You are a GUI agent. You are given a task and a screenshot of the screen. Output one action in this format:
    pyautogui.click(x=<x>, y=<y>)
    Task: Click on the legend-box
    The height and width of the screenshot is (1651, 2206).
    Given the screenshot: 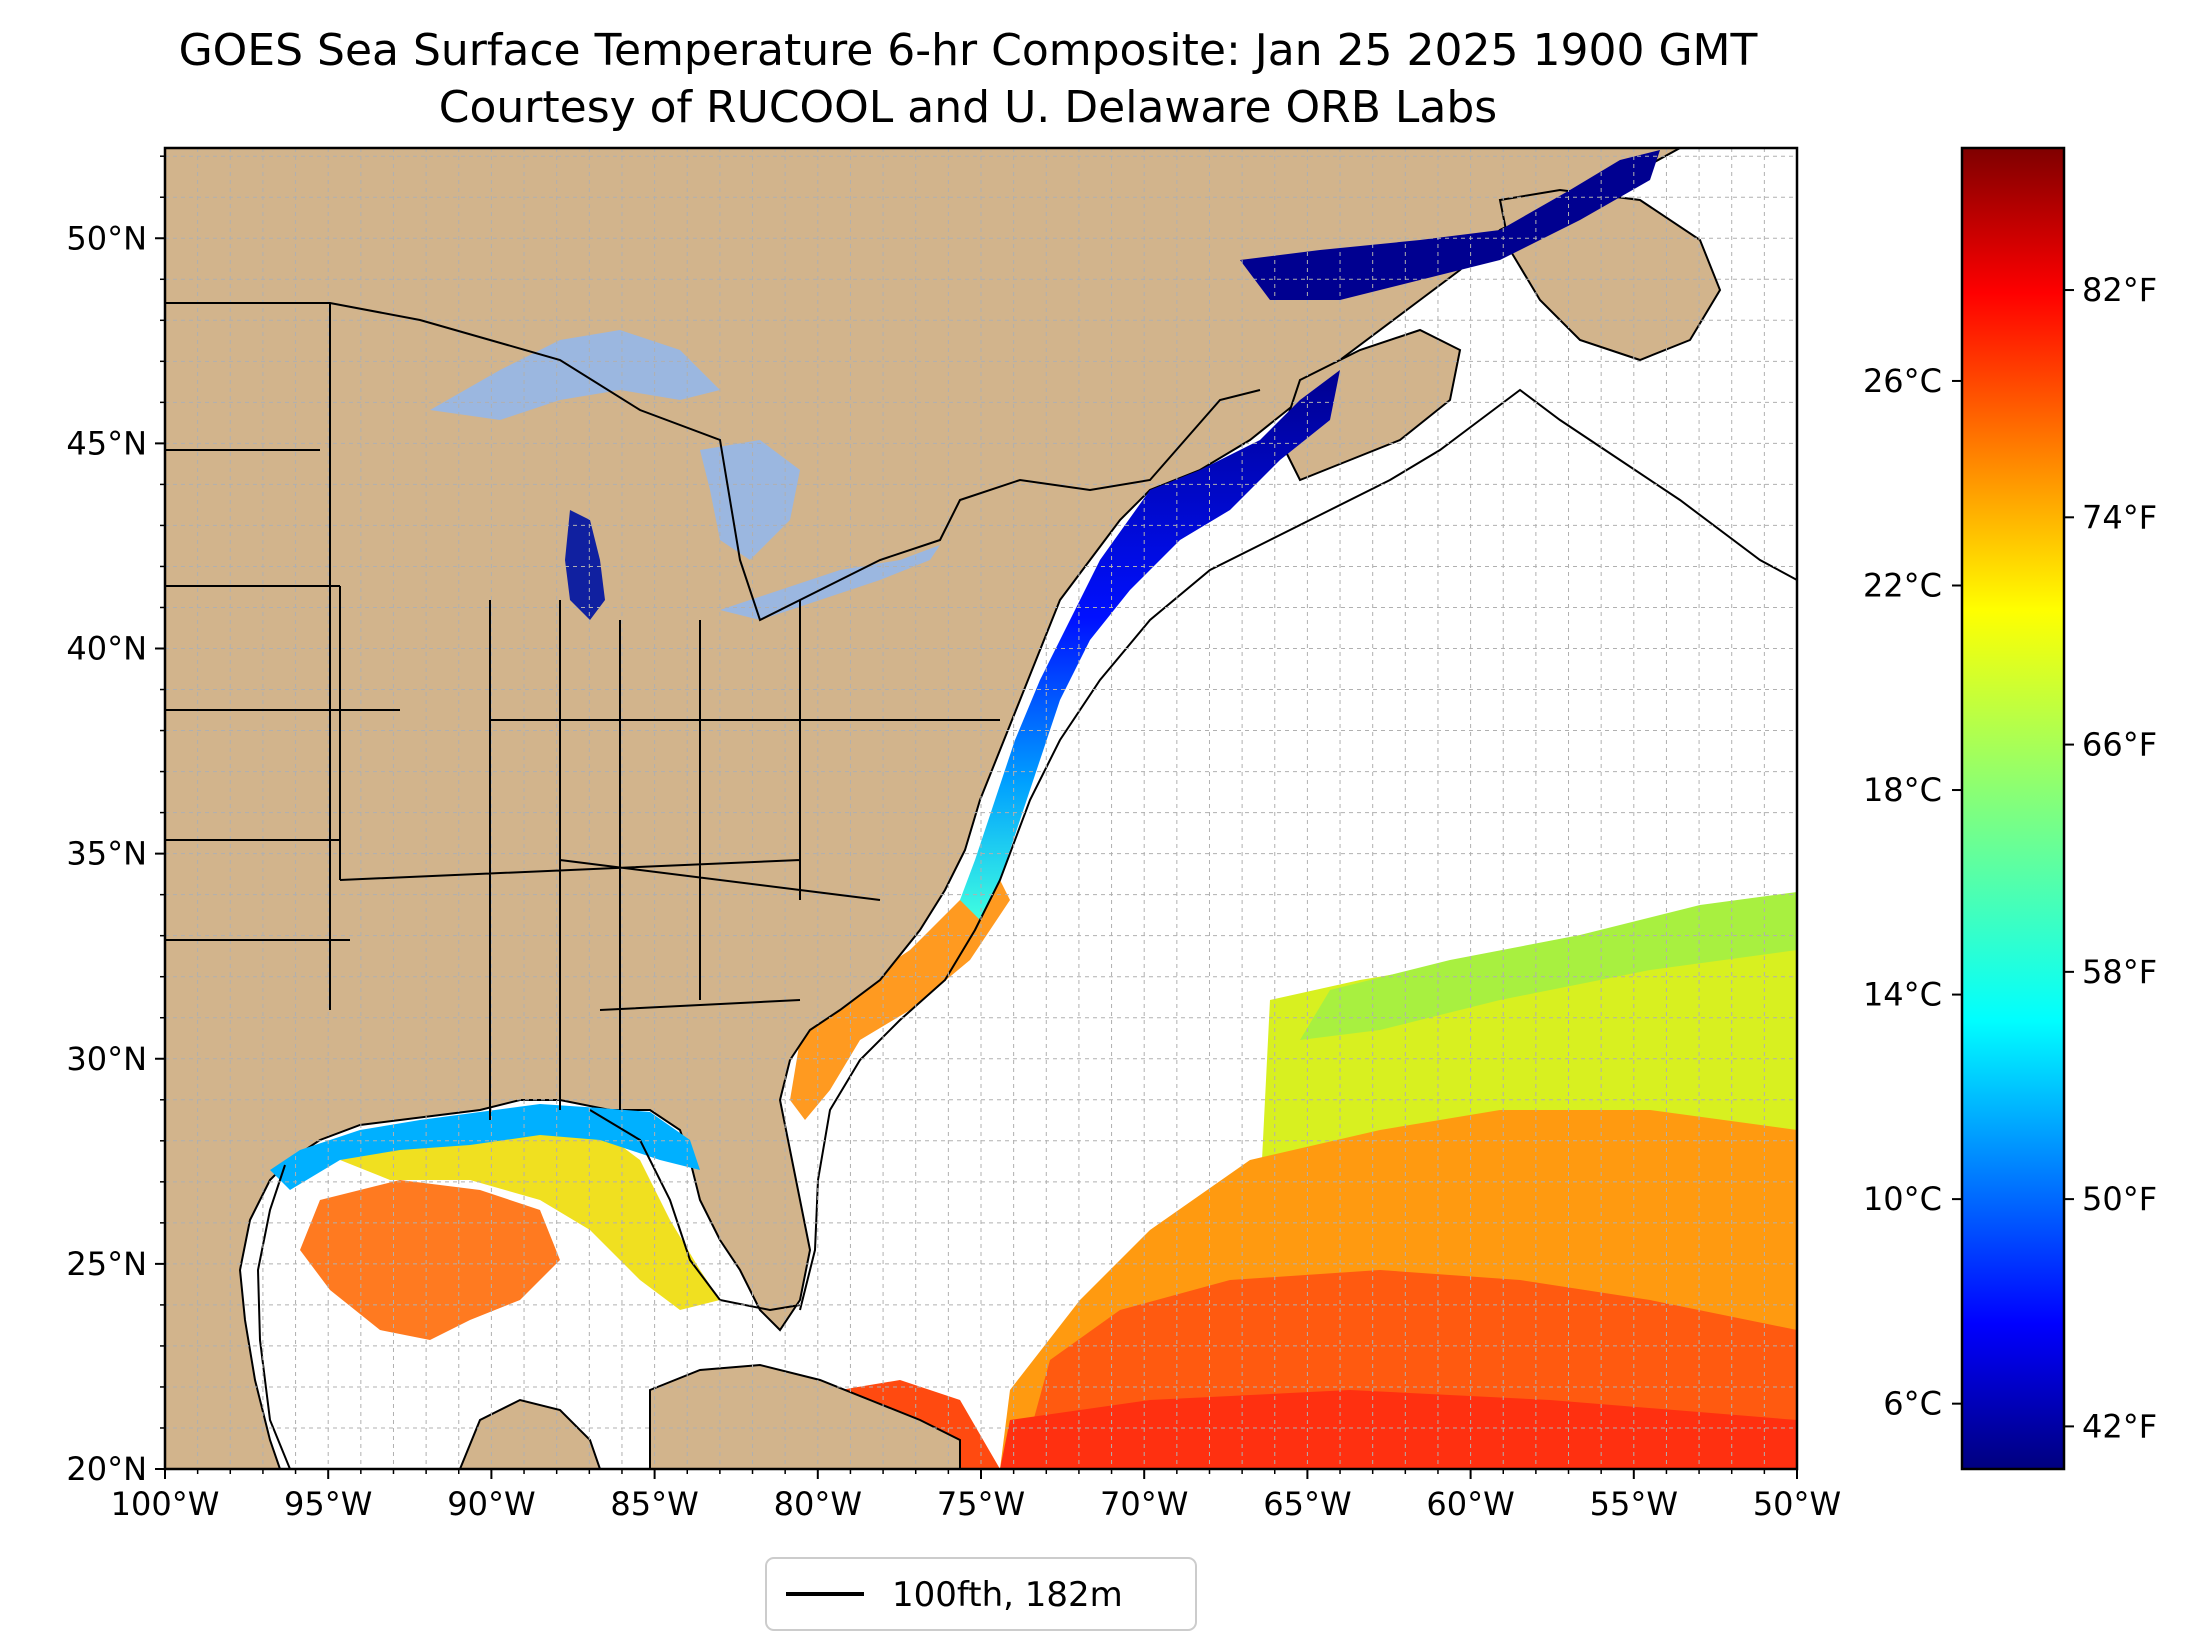 What is the action you would take?
    pyautogui.click(x=981, y=1594)
    